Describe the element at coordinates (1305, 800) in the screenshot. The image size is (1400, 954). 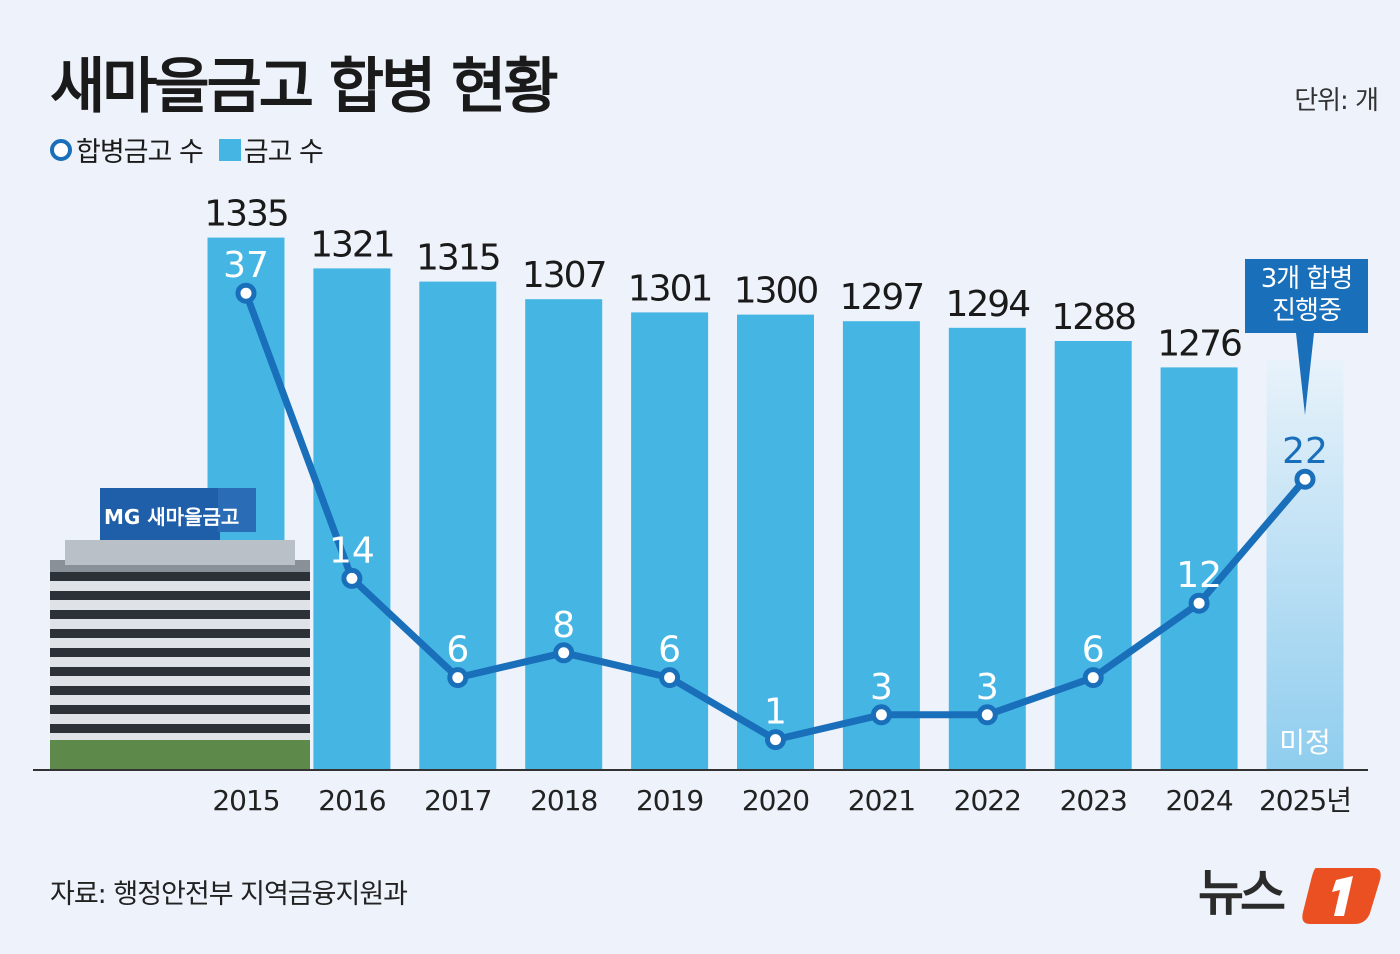
I see `x-tick-label: 2025년` at that location.